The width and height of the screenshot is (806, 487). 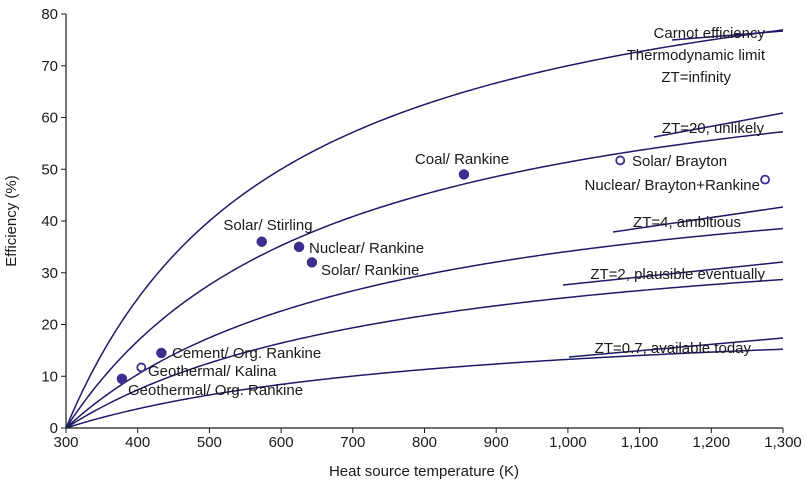 I want to click on y-tick-label: 40, so click(x=49, y=221).